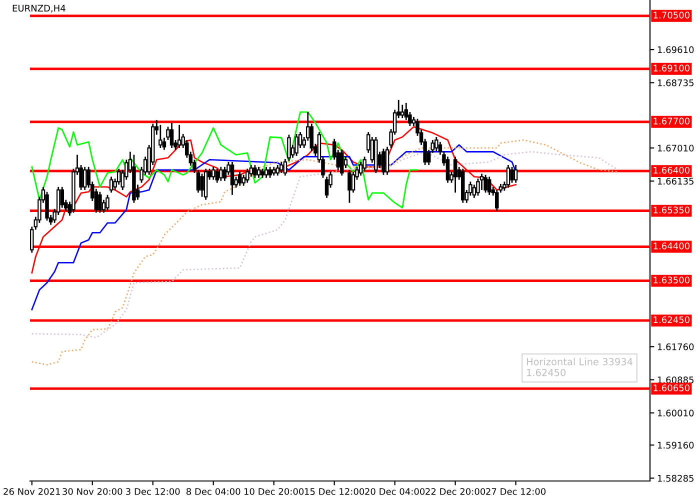 The image size is (700, 500). Describe the element at coordinates (676, 181) in the screenshot. I see `y-tick-label: 1.66135` at that location.